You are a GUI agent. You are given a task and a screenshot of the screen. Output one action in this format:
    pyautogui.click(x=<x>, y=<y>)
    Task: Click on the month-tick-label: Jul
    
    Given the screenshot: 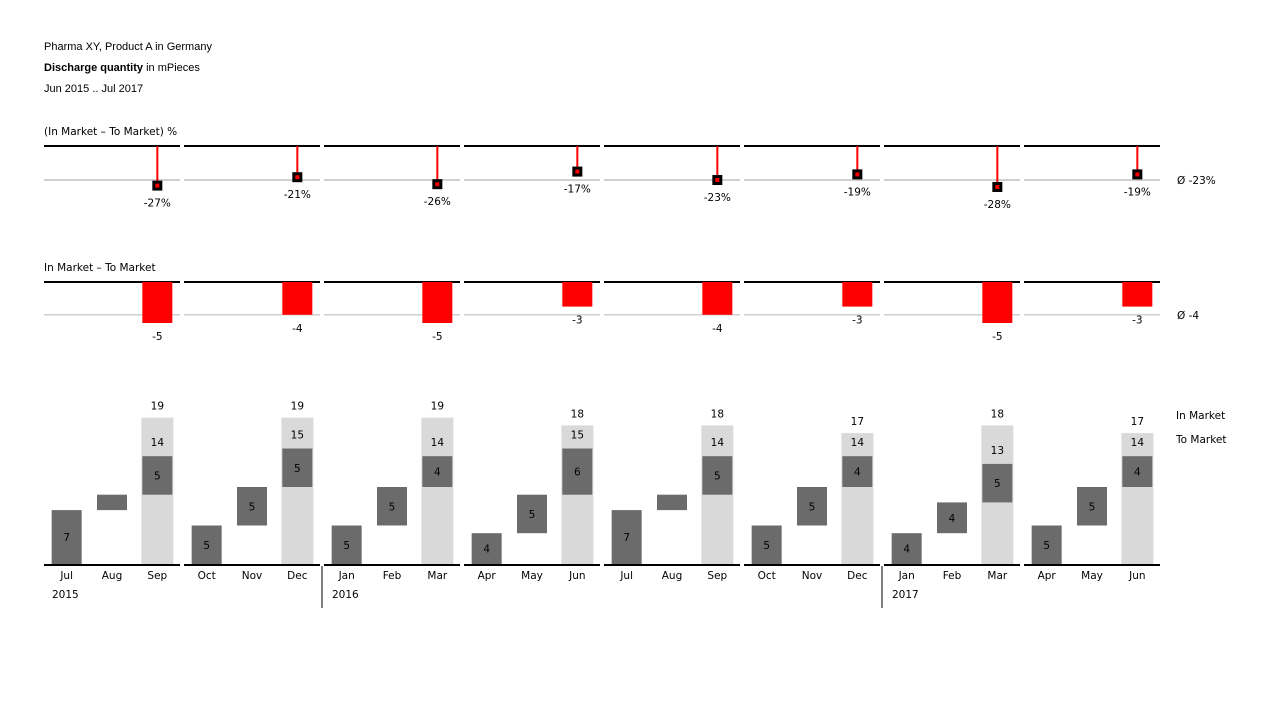 What is the action you would take?
    pyautogui.click(x=66, y=576)
    